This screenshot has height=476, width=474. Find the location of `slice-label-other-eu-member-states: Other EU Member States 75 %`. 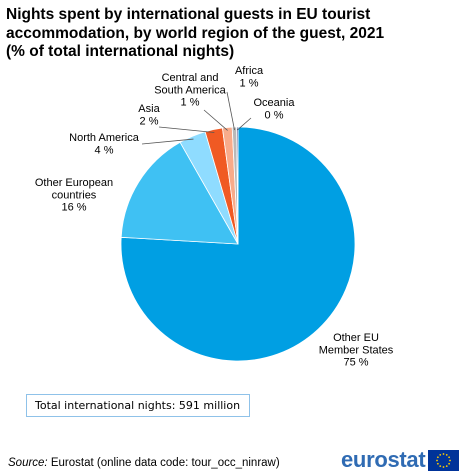

slice-label-other-eu-member-states: Other EU Member States 75 % is located at coordinates (356, 350).